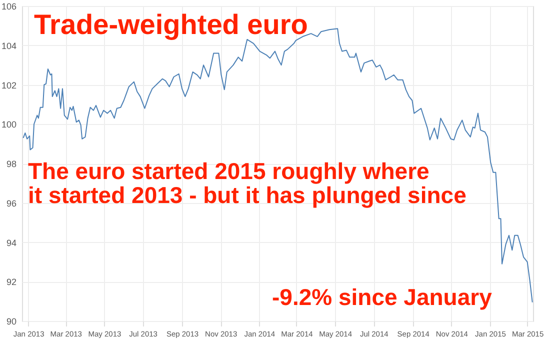  I want to click on y-tick-label: 100, so click(8, 125).